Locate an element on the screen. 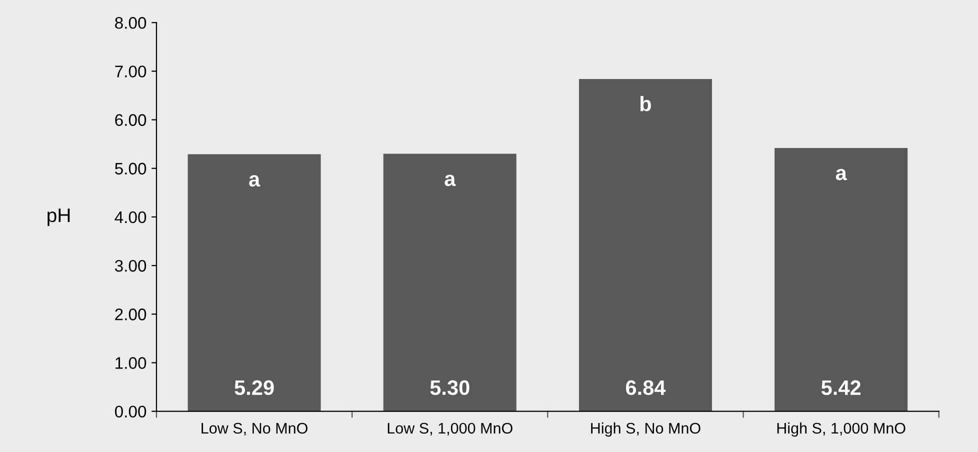 The image size is (978, 452). y-tick-label: 4.00 is located at coordinates (130, 217).